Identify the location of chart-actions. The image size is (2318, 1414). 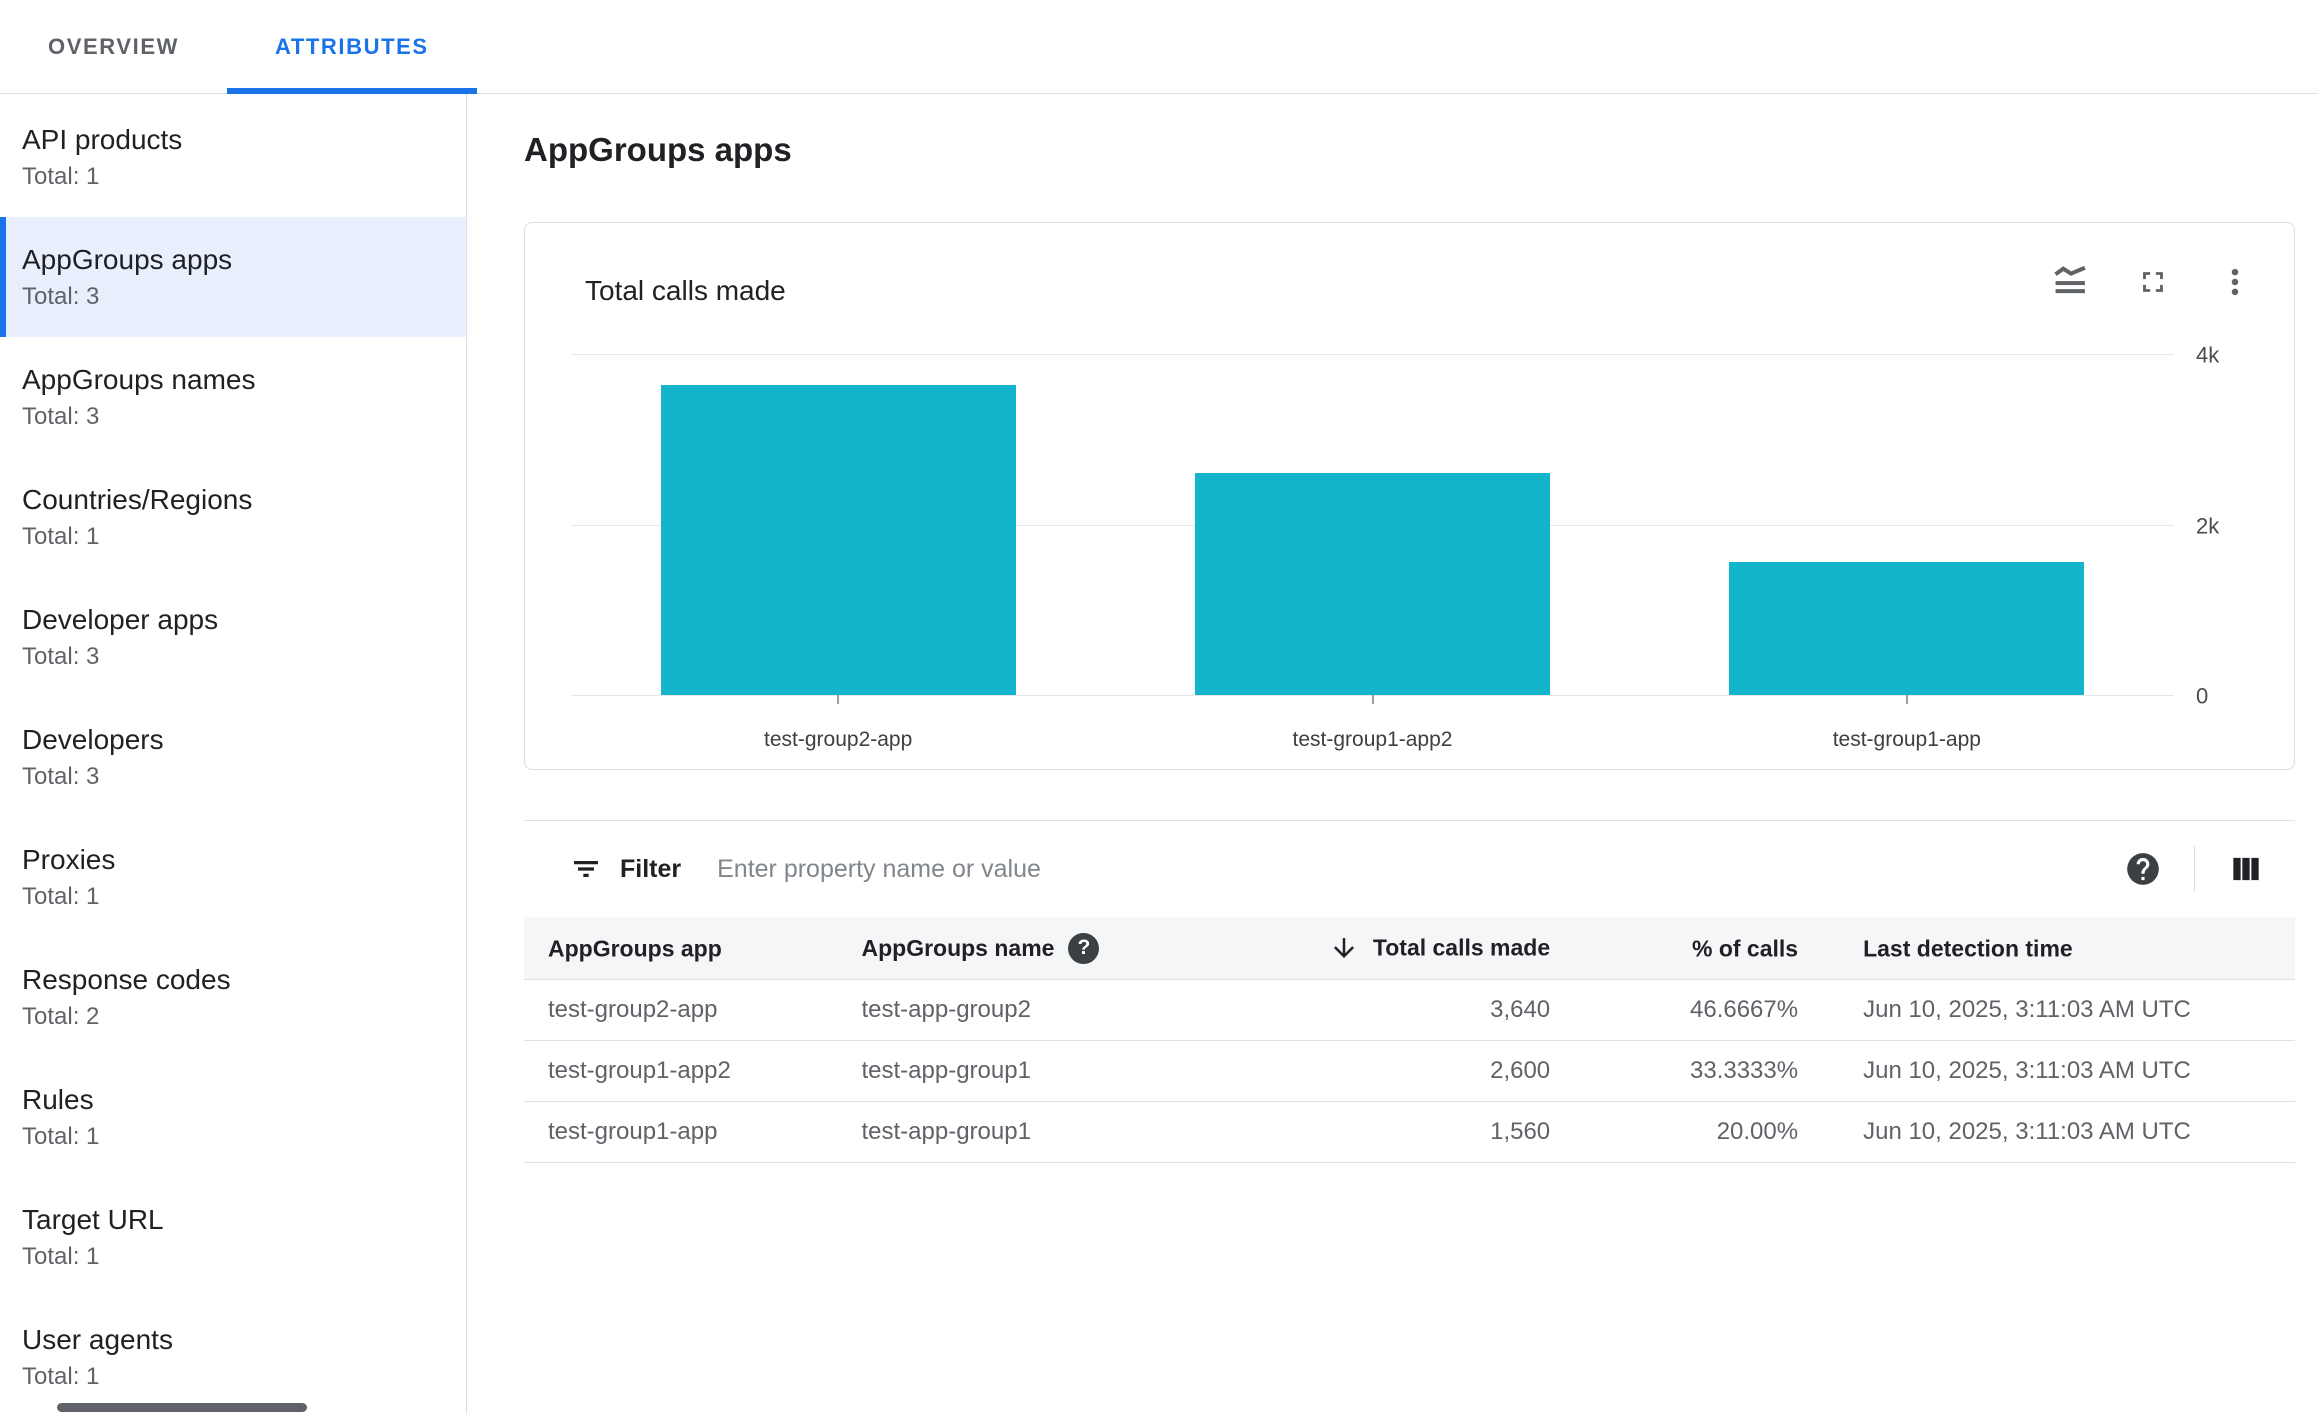
(2153, 282).